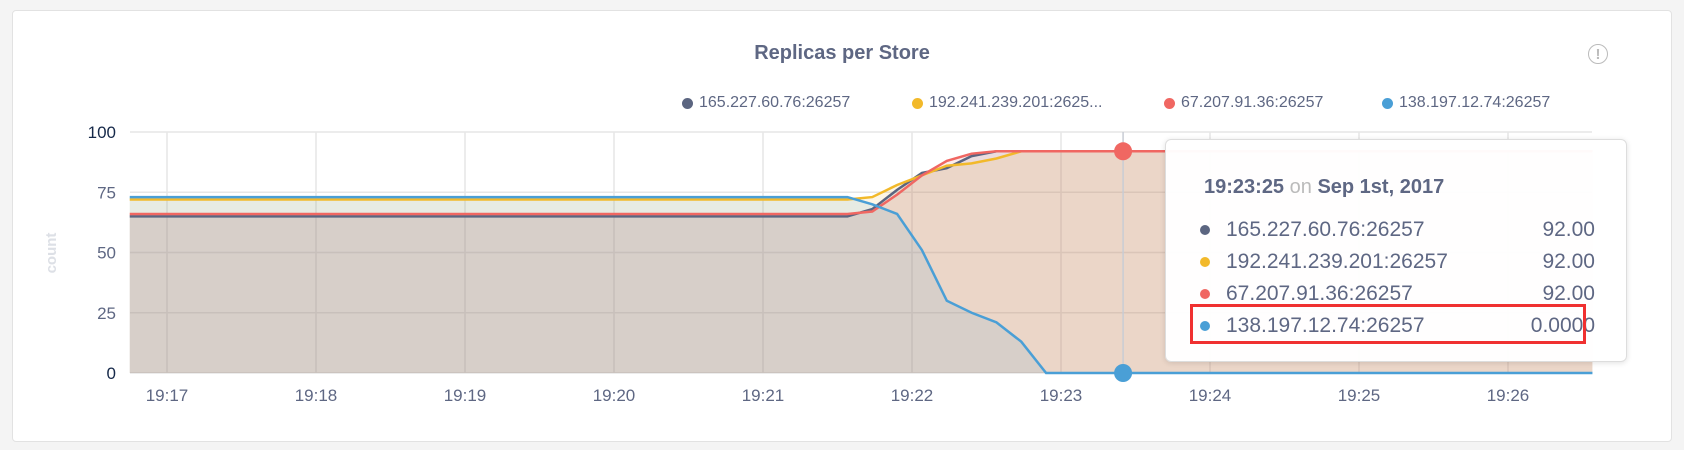 The height and width of the screenshot is (450, 1684). Describe the element at coordinates (1300, 187) in the screenshot. I see `tooltip-on: on` at that location.